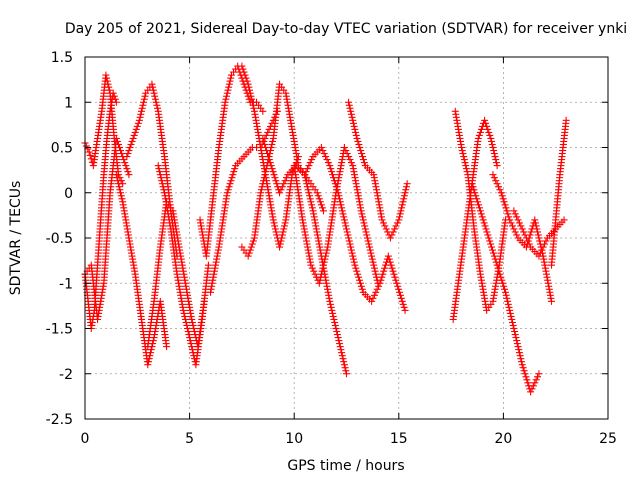  What do you see at coordinates (62, 149) in the screenshot?
I see `y-tick-label: 0.5` at bounding box center [62, 149].